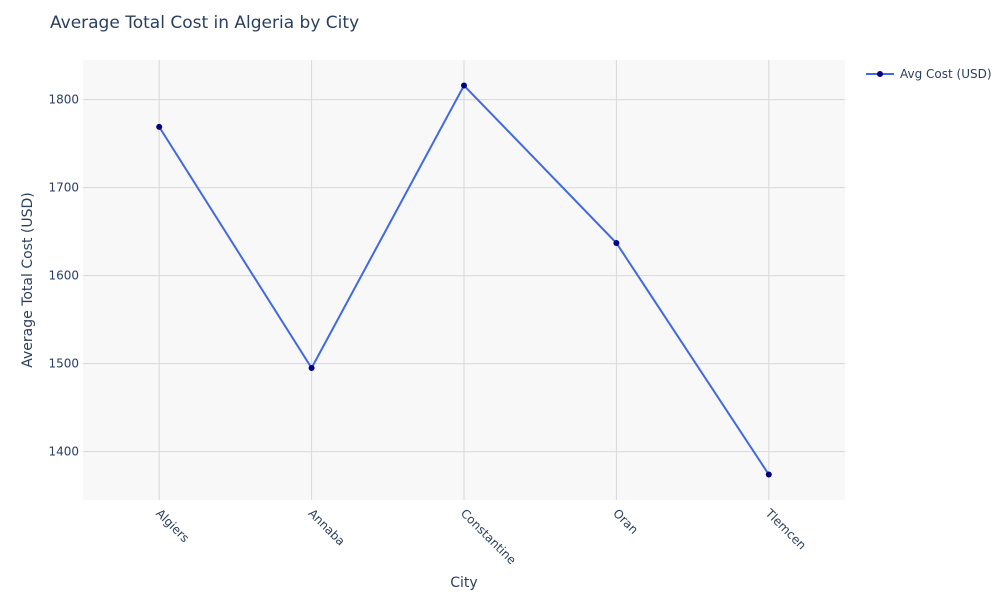  I want to click on y-axis-title: Average Total Cost (USD), so click(28, 280).